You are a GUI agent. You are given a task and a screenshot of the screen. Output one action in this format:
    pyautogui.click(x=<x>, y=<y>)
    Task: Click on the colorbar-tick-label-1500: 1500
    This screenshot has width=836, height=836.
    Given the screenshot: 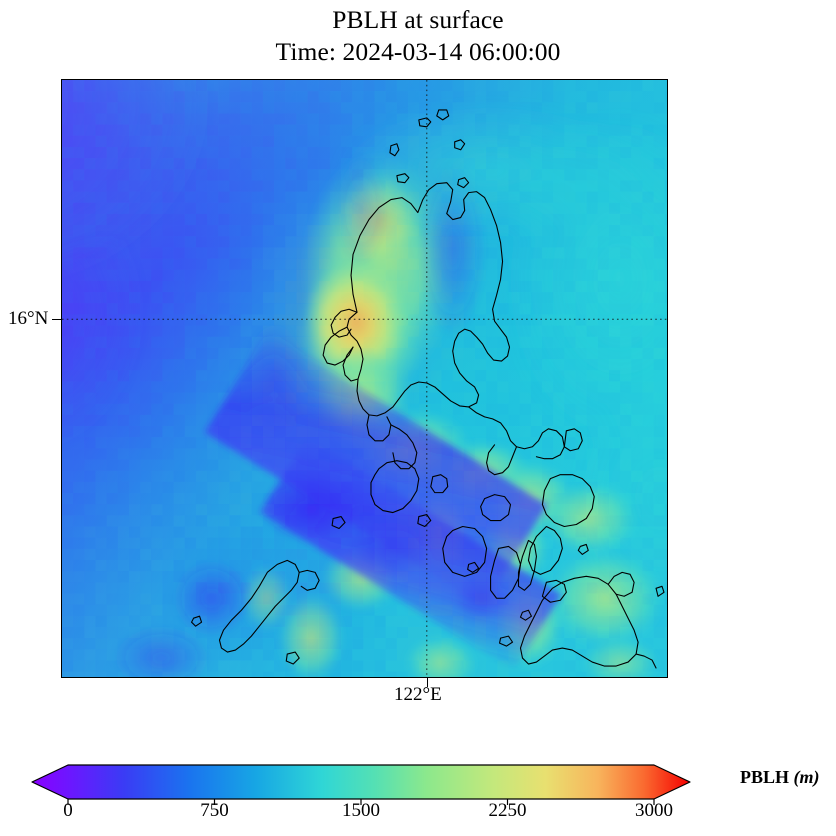 What is the action you would take?
    pyautogui.click(x=361, y=810)
    